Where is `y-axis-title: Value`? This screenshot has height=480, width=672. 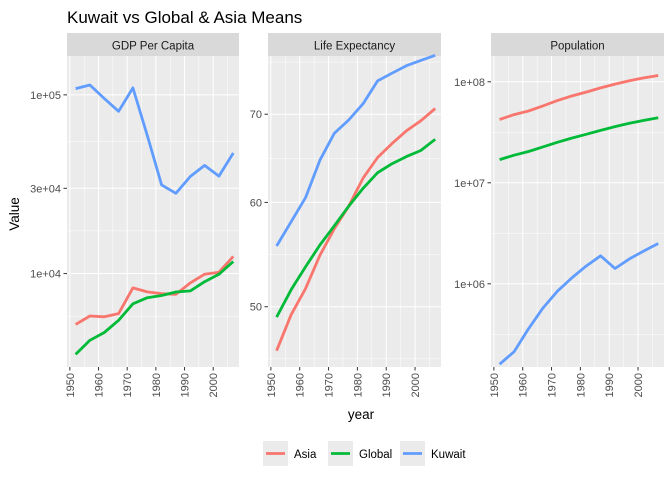 y-axis-title: Value is located at coordinates (14, 214).